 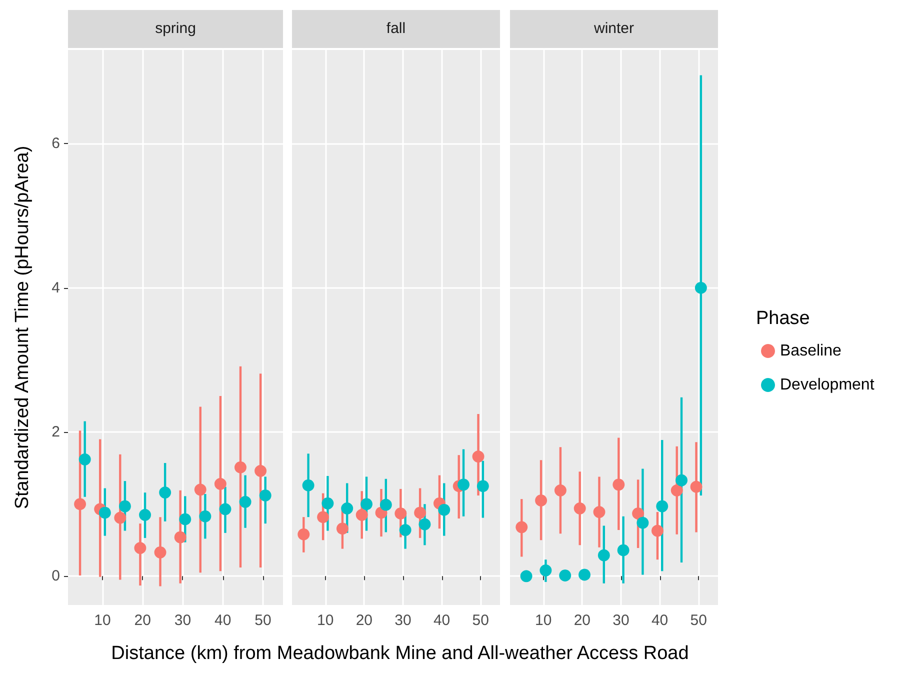 What do you see at coordinates (56, 576) in the screenshot?
I see `y-tick-label: 0` at bounding box center [56, 576].